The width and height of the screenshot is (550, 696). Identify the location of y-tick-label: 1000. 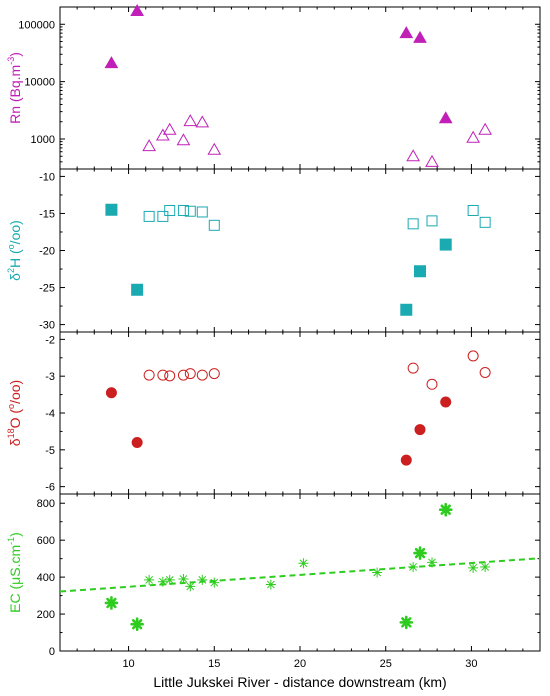
(43, 140).